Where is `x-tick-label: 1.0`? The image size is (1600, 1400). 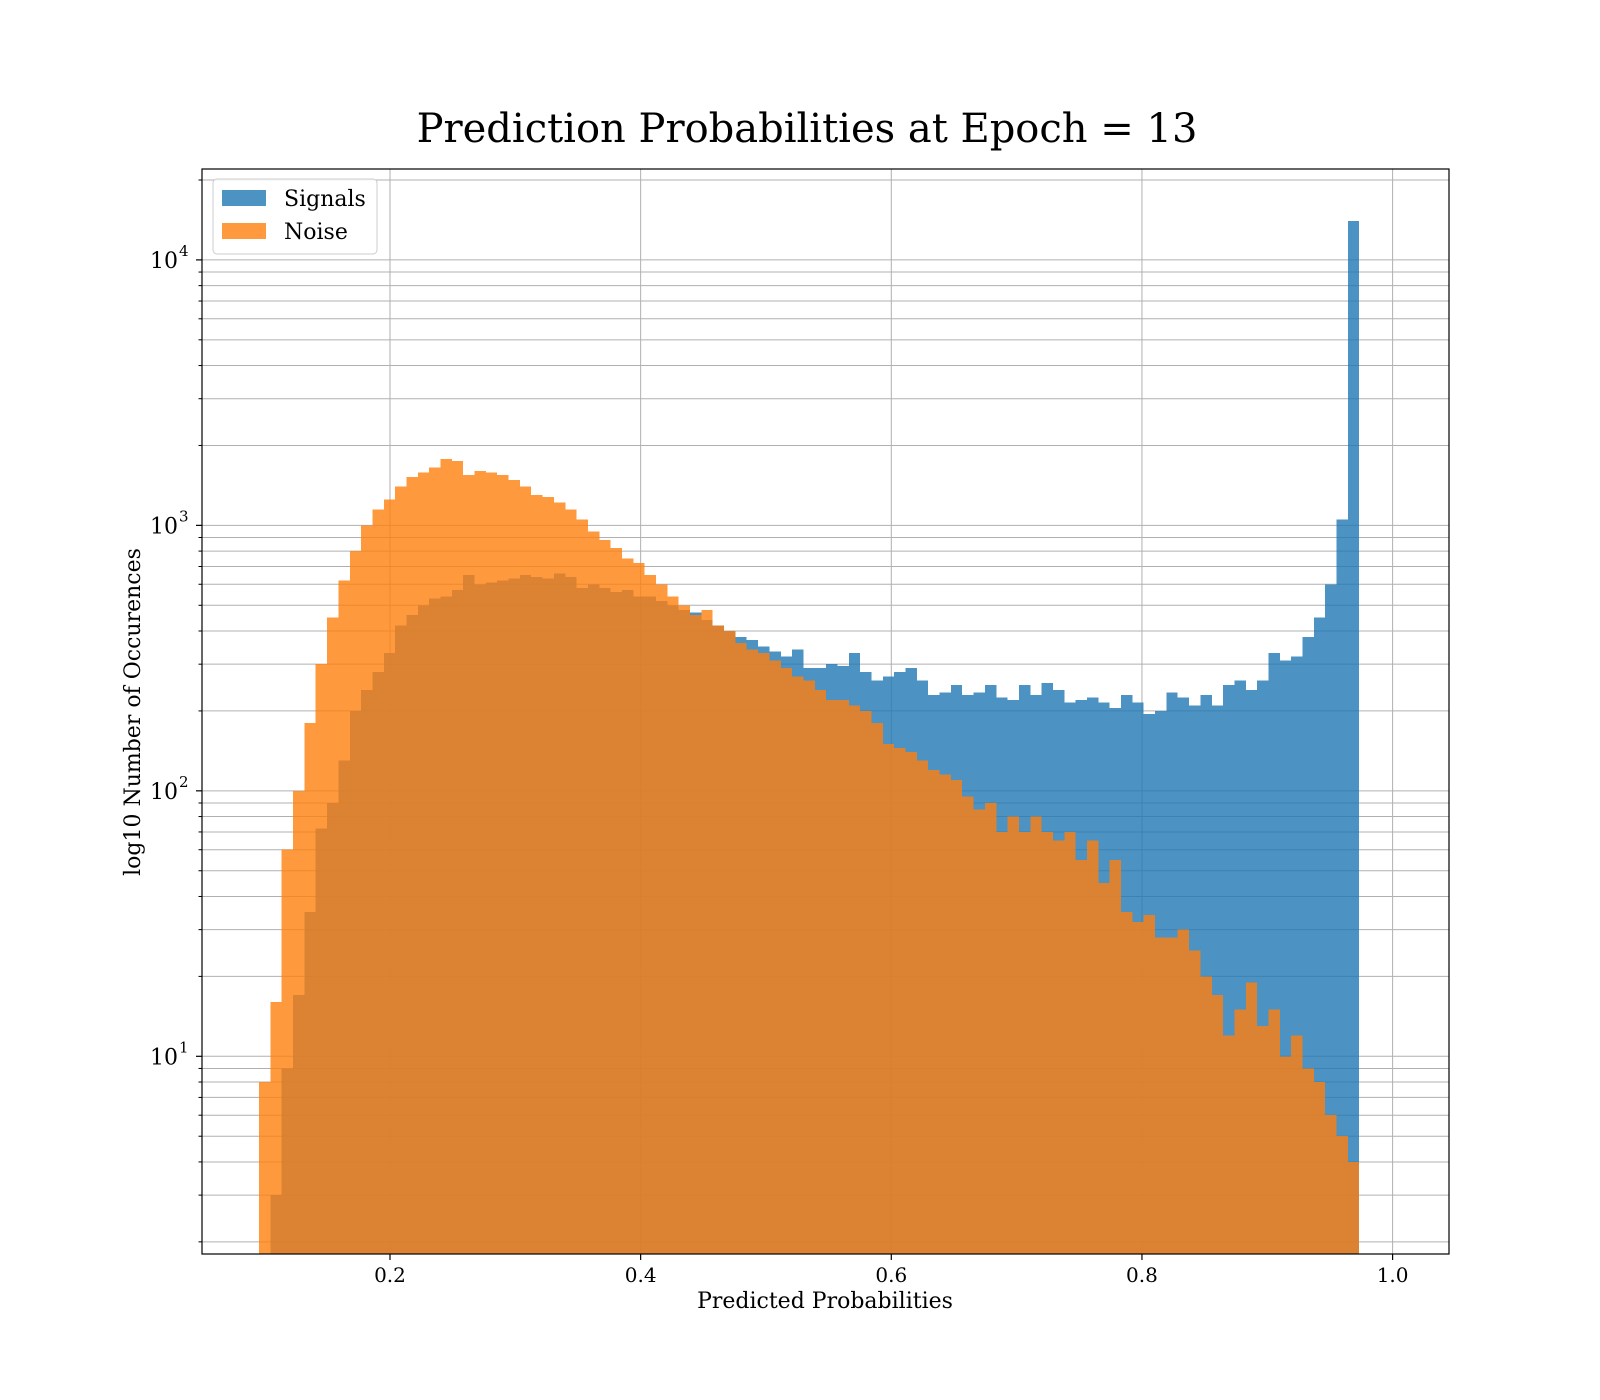 x-tick-label: 1.0 is located at coordinates (1393, 1275).